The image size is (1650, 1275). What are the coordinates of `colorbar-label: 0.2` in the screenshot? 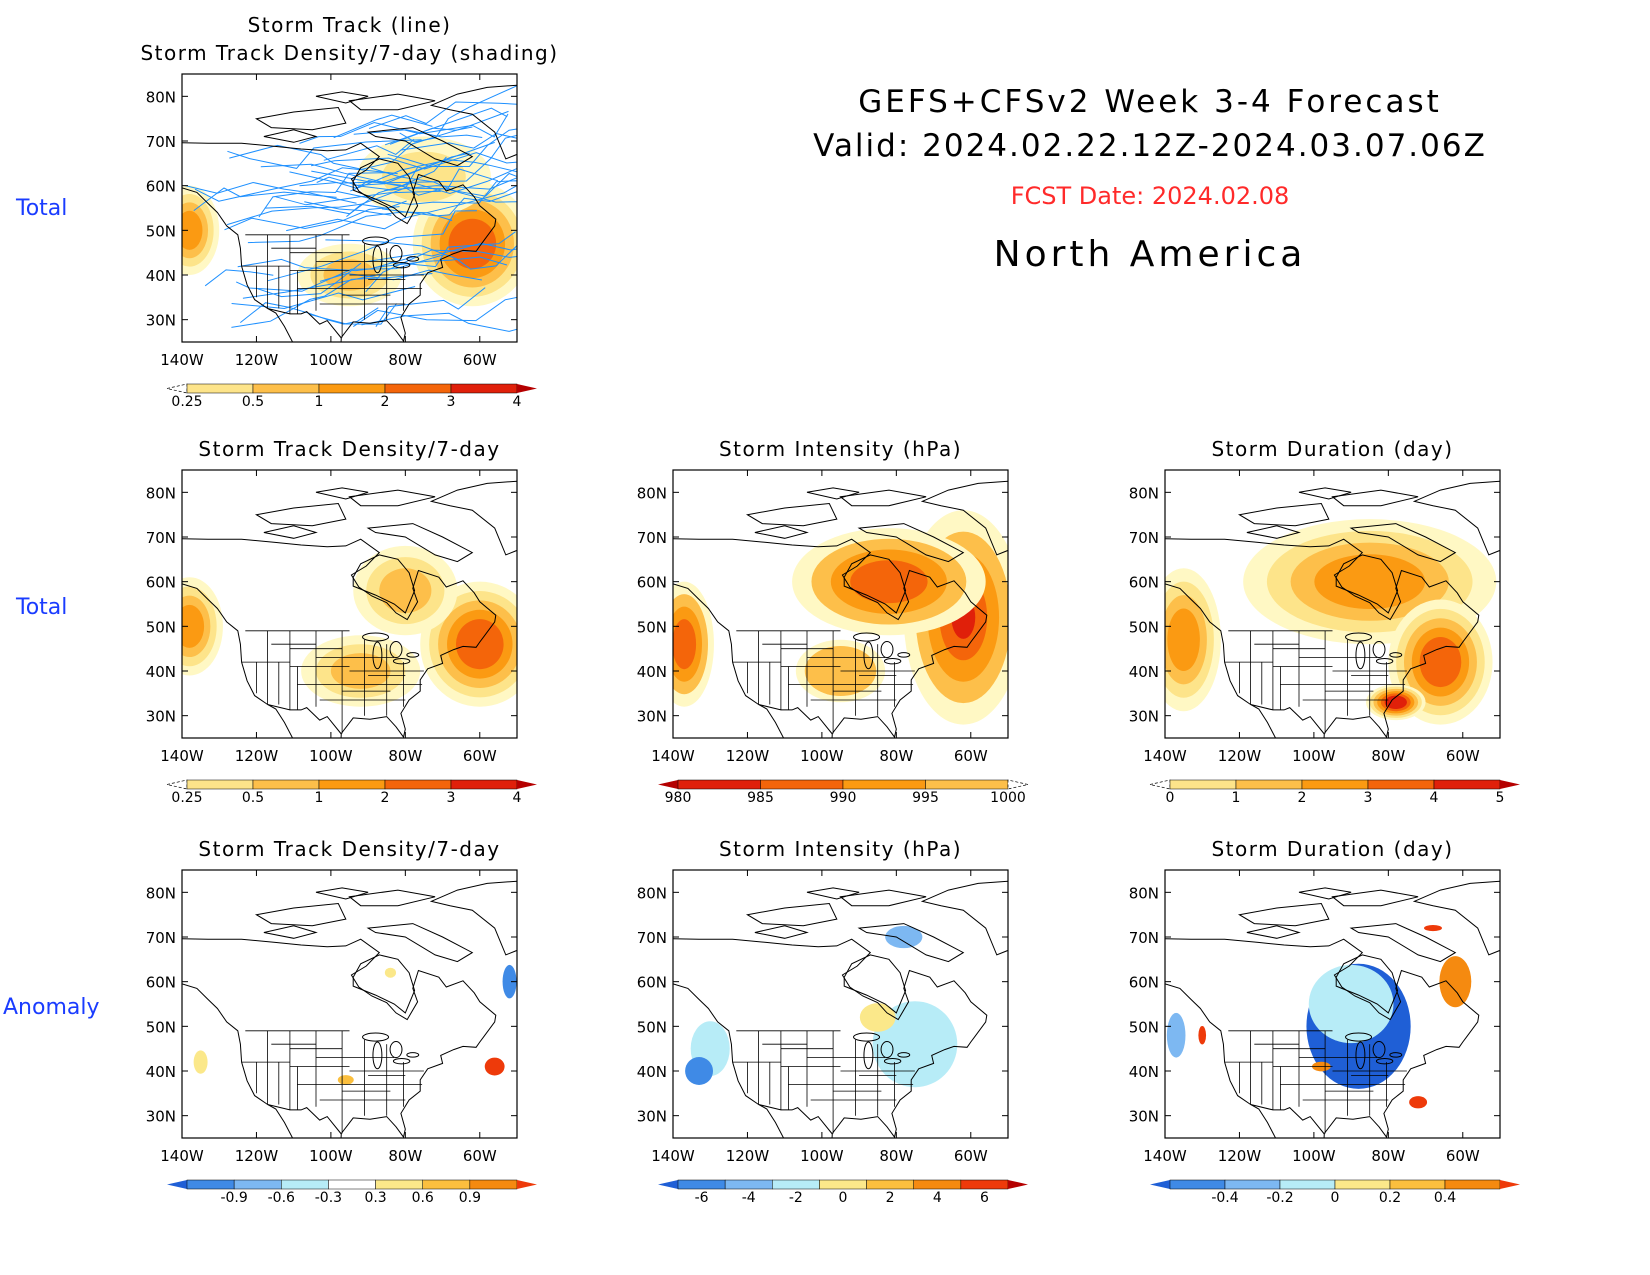 It's located at (1390, 1198).